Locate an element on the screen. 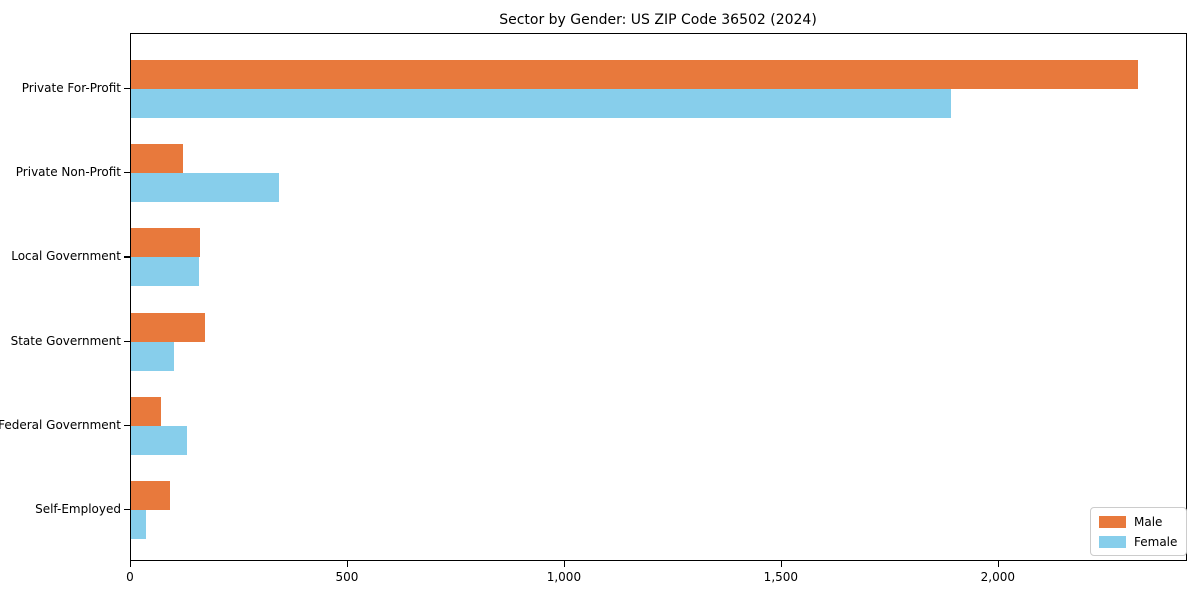 Image resolution: width=1200 pixels, height=600 pixels. bar-female-local-government is located at coordinates (165, 272).